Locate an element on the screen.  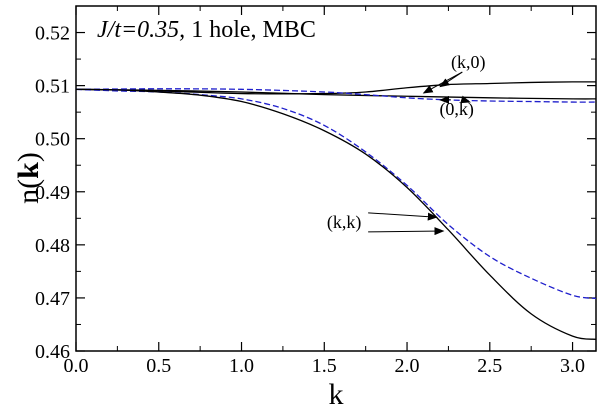
y-tick-label: 0.48 is located at coordinates (52, 246).